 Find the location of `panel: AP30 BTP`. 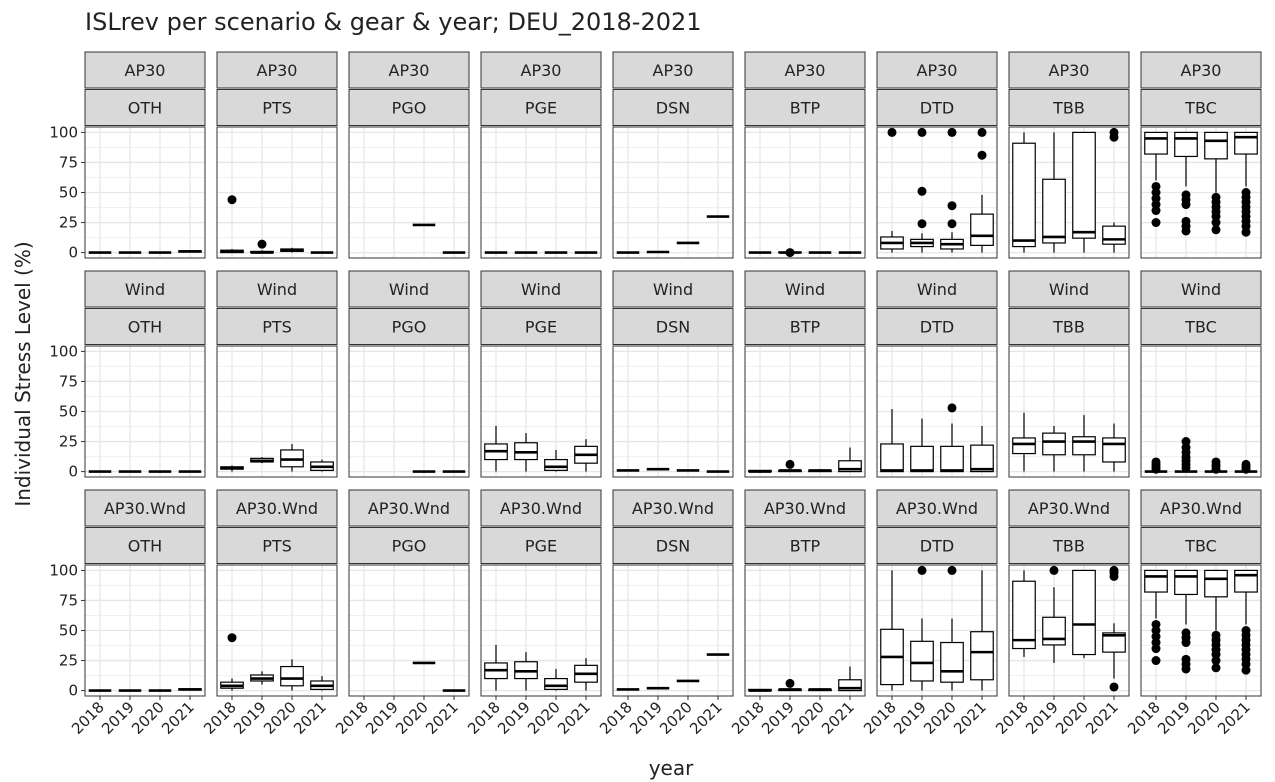

panel: AP30 BTP is located at coordinates (805, 155).